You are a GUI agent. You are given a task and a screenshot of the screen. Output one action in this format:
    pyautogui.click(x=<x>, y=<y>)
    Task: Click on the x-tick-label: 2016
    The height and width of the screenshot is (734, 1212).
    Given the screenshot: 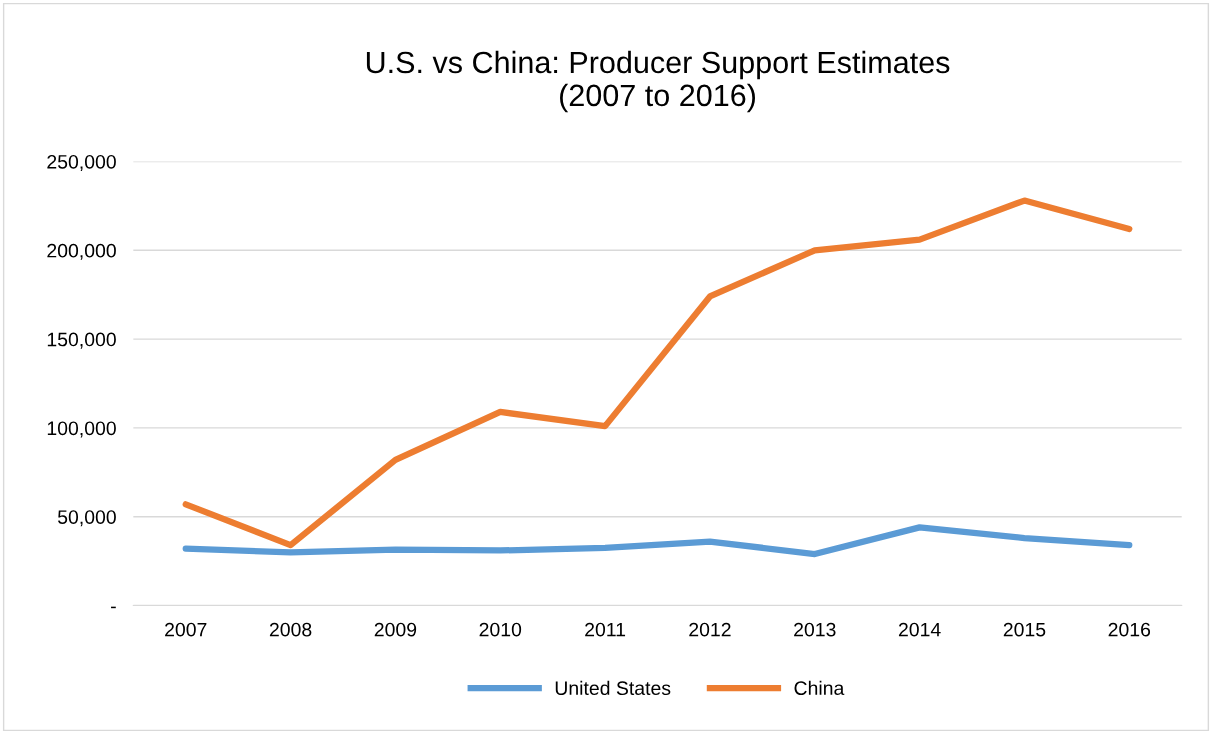 What is the action you would take?
    pyautogui.click(x=1129, y=629)
    